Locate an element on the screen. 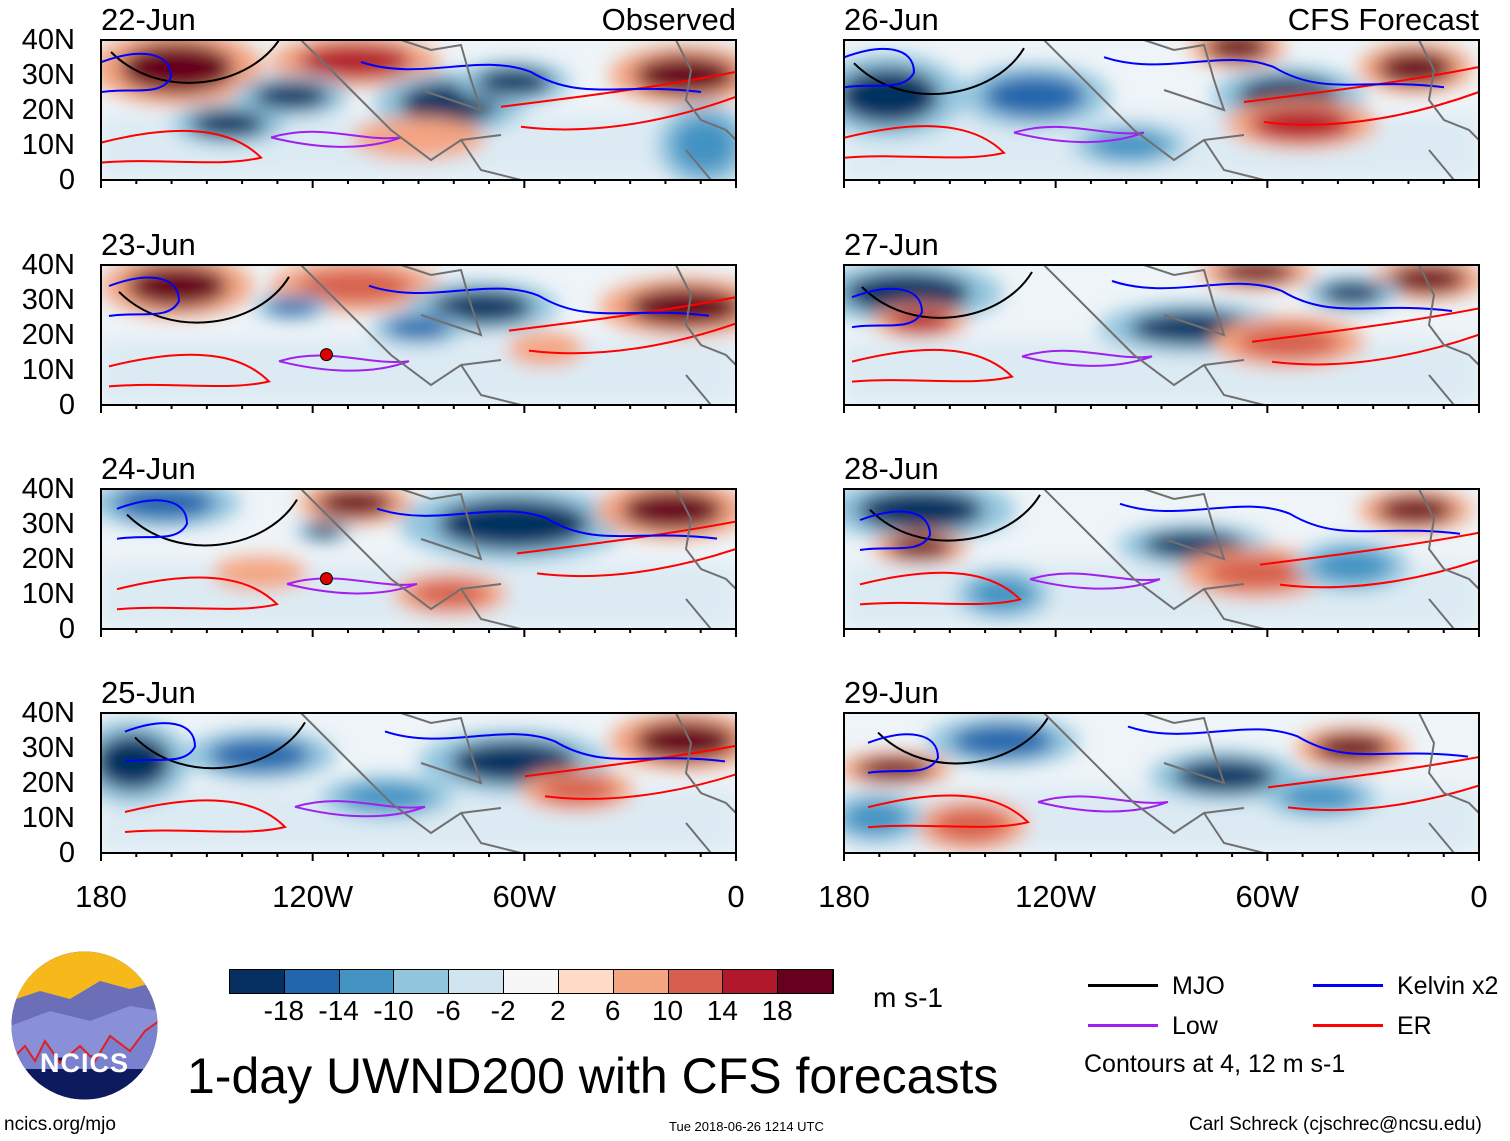 The image size is (1510, 1141). legend-line-er is located at coordinates (1348, 1025).